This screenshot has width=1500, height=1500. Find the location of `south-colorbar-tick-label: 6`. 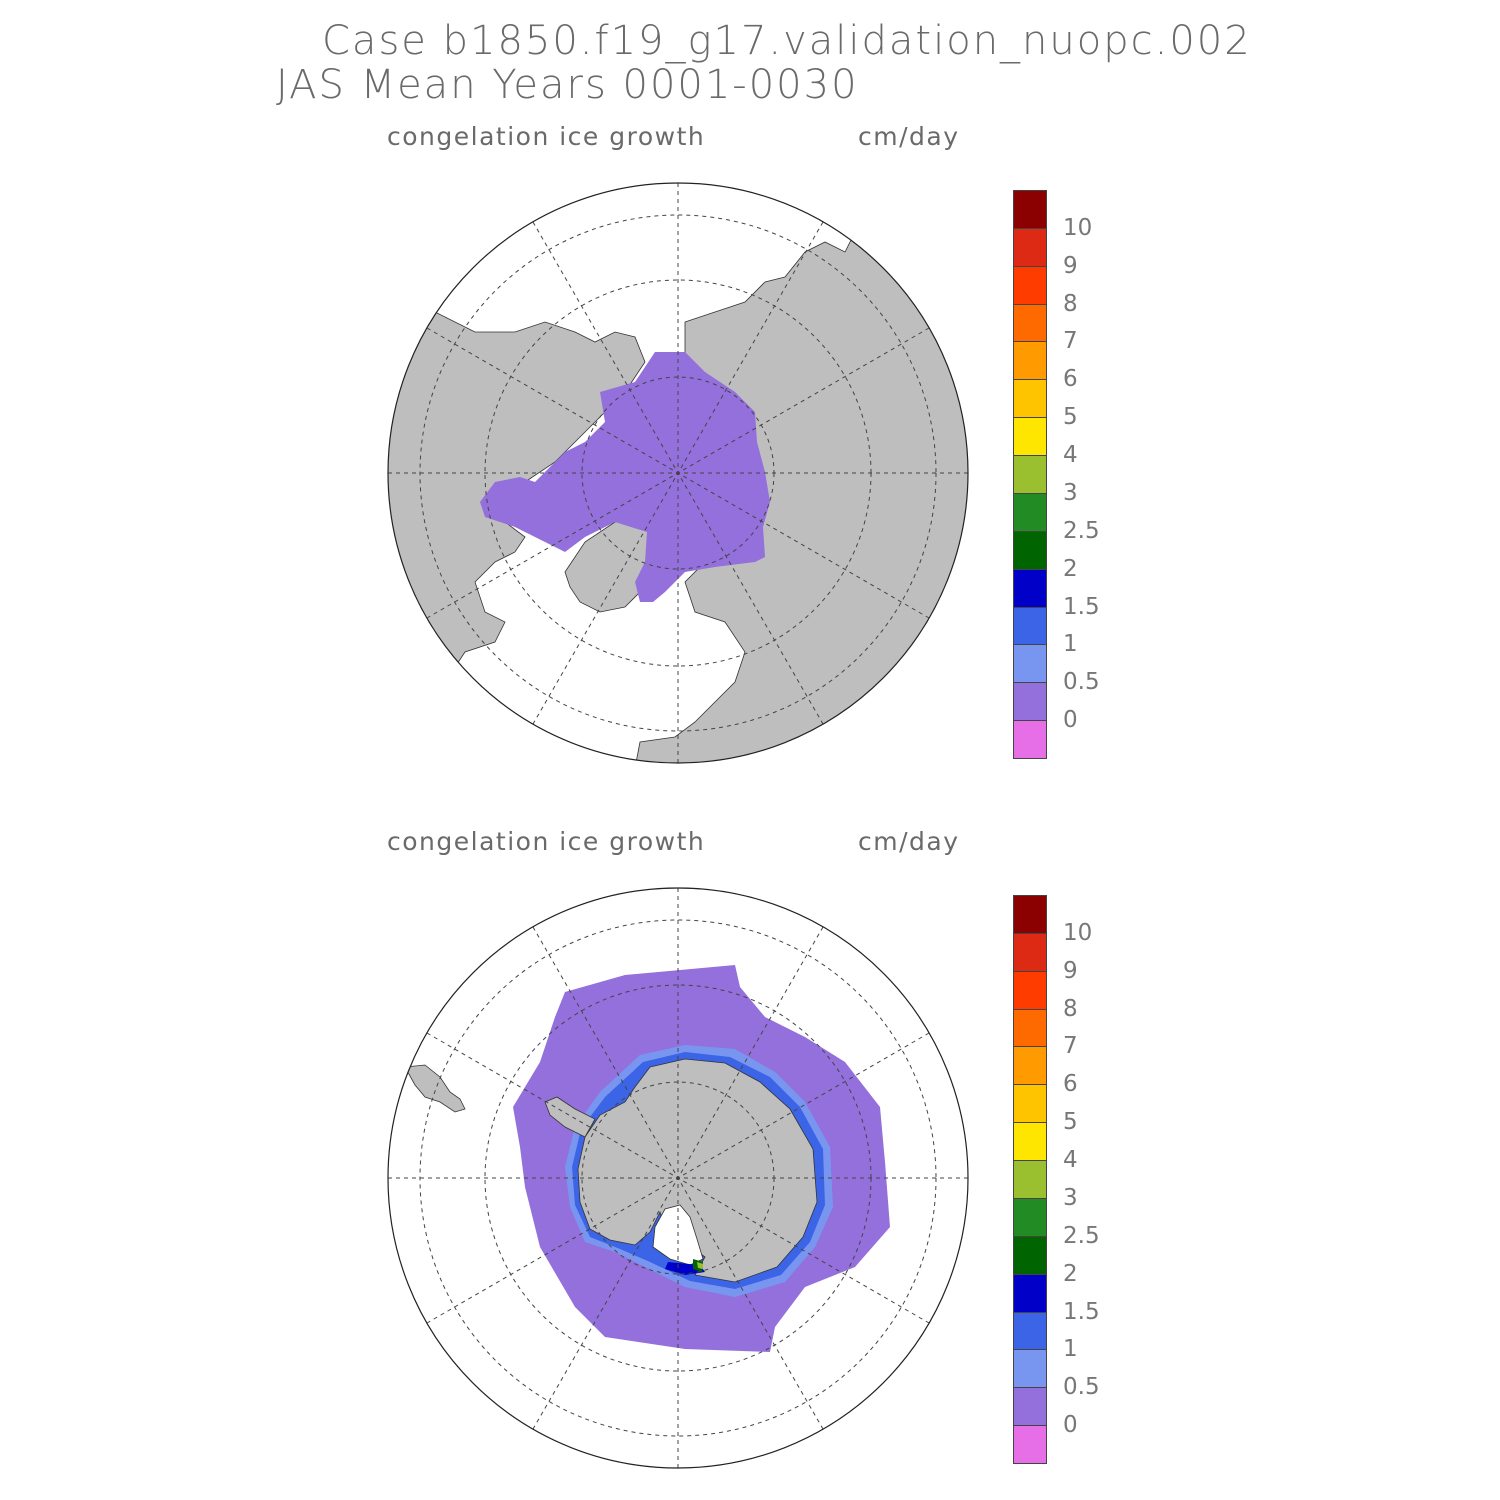

south-colorbar-tick-label: 6 is located at coordinates (1070, 1084).